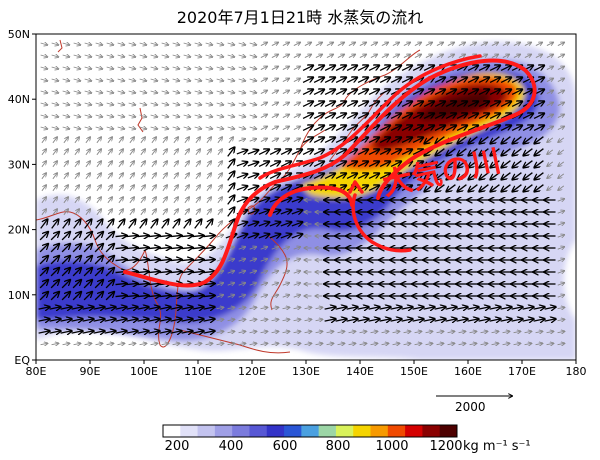  I want to click on map-title: 2020年7月1日21時 水蒸気の流れ, so click(300, 17).